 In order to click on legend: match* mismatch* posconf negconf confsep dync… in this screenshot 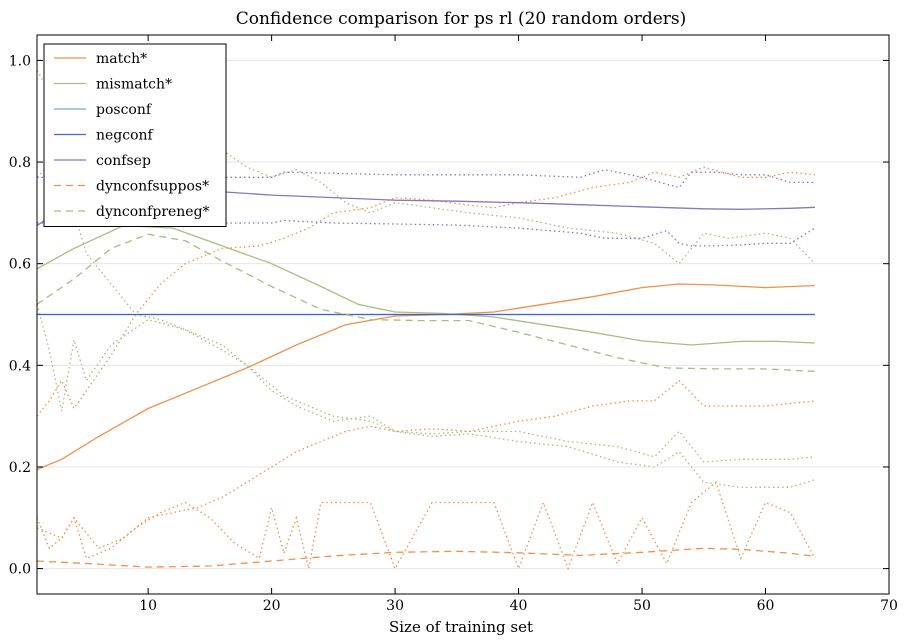, I will do `click(135, 135)`.